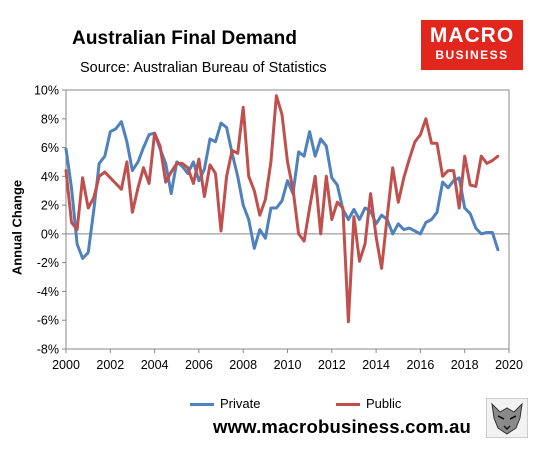 This screenshot has height=455, width=554. Describe the element at coordinates (465, 365) in the screenshot. I see `x-tick-label: 2018` at that location.